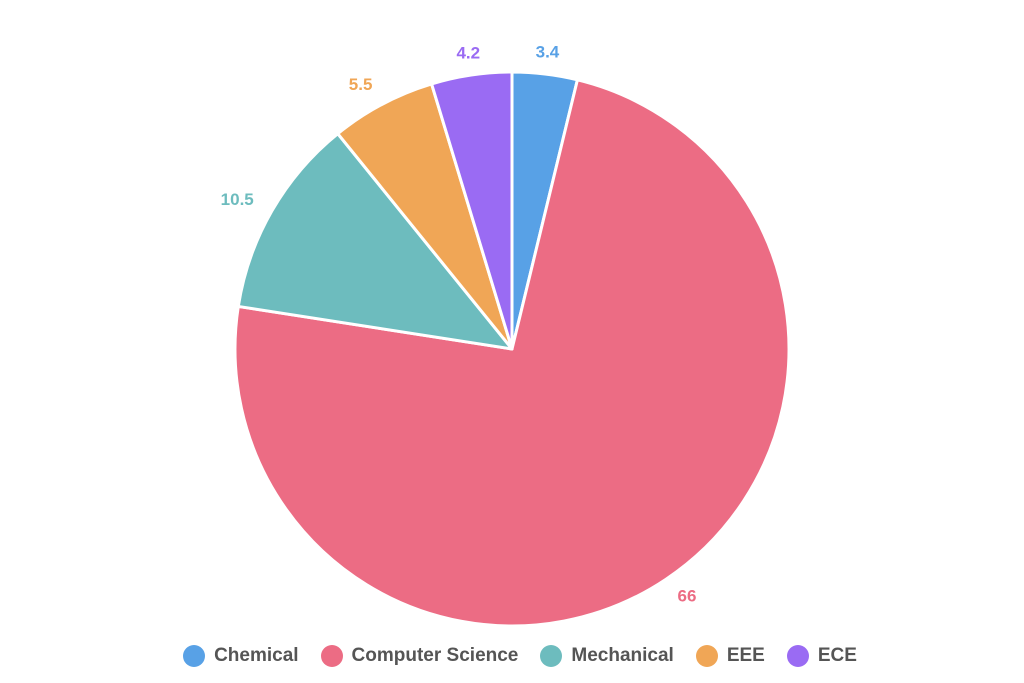 Image resolution: width=1024 pixels, height=683 pixels. I want to click on legend-swatch-chemical, so click(194, 656).